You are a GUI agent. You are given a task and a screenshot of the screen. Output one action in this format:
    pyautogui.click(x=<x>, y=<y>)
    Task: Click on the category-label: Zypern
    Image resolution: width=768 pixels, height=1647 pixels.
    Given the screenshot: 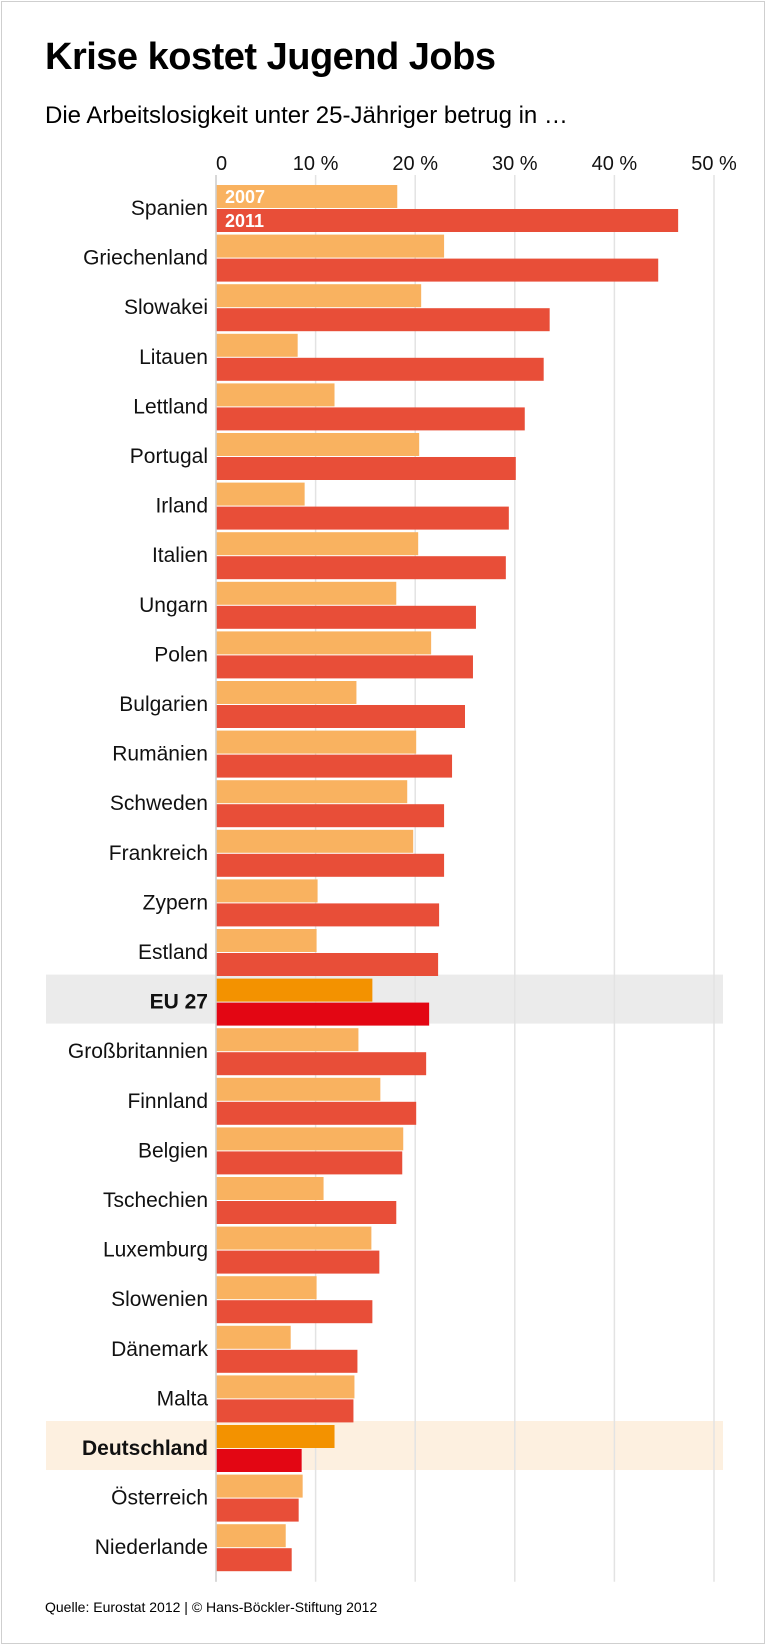 What is the action you would take?
    pyautogui.click(x=175, y=902)
    